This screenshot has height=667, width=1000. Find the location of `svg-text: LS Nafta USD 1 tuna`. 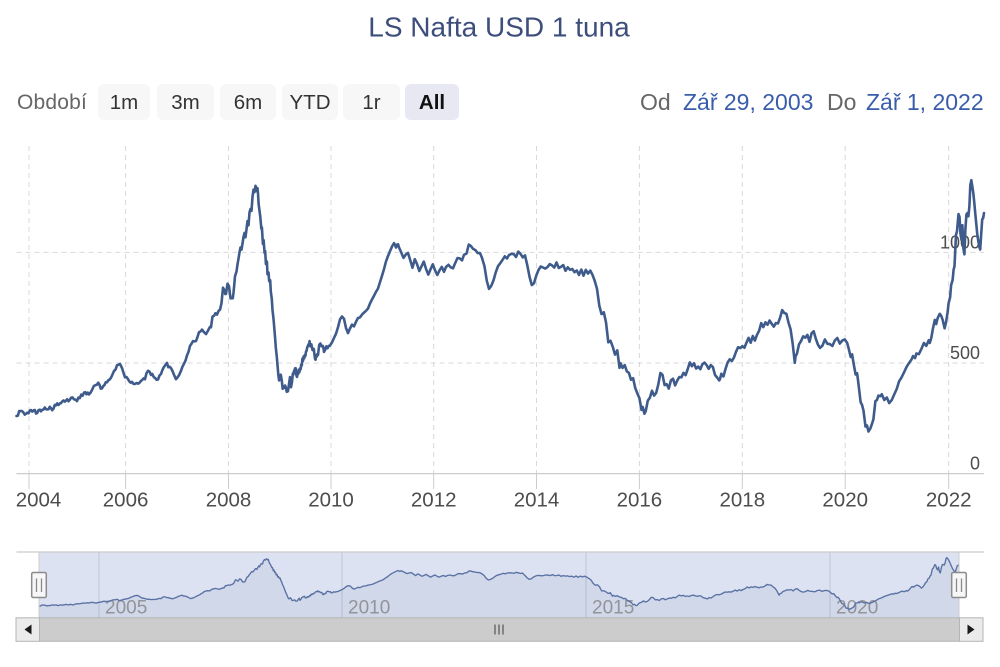

svg-text: LS Nafta USD 1 tuna is located at coordinates (499, 27).